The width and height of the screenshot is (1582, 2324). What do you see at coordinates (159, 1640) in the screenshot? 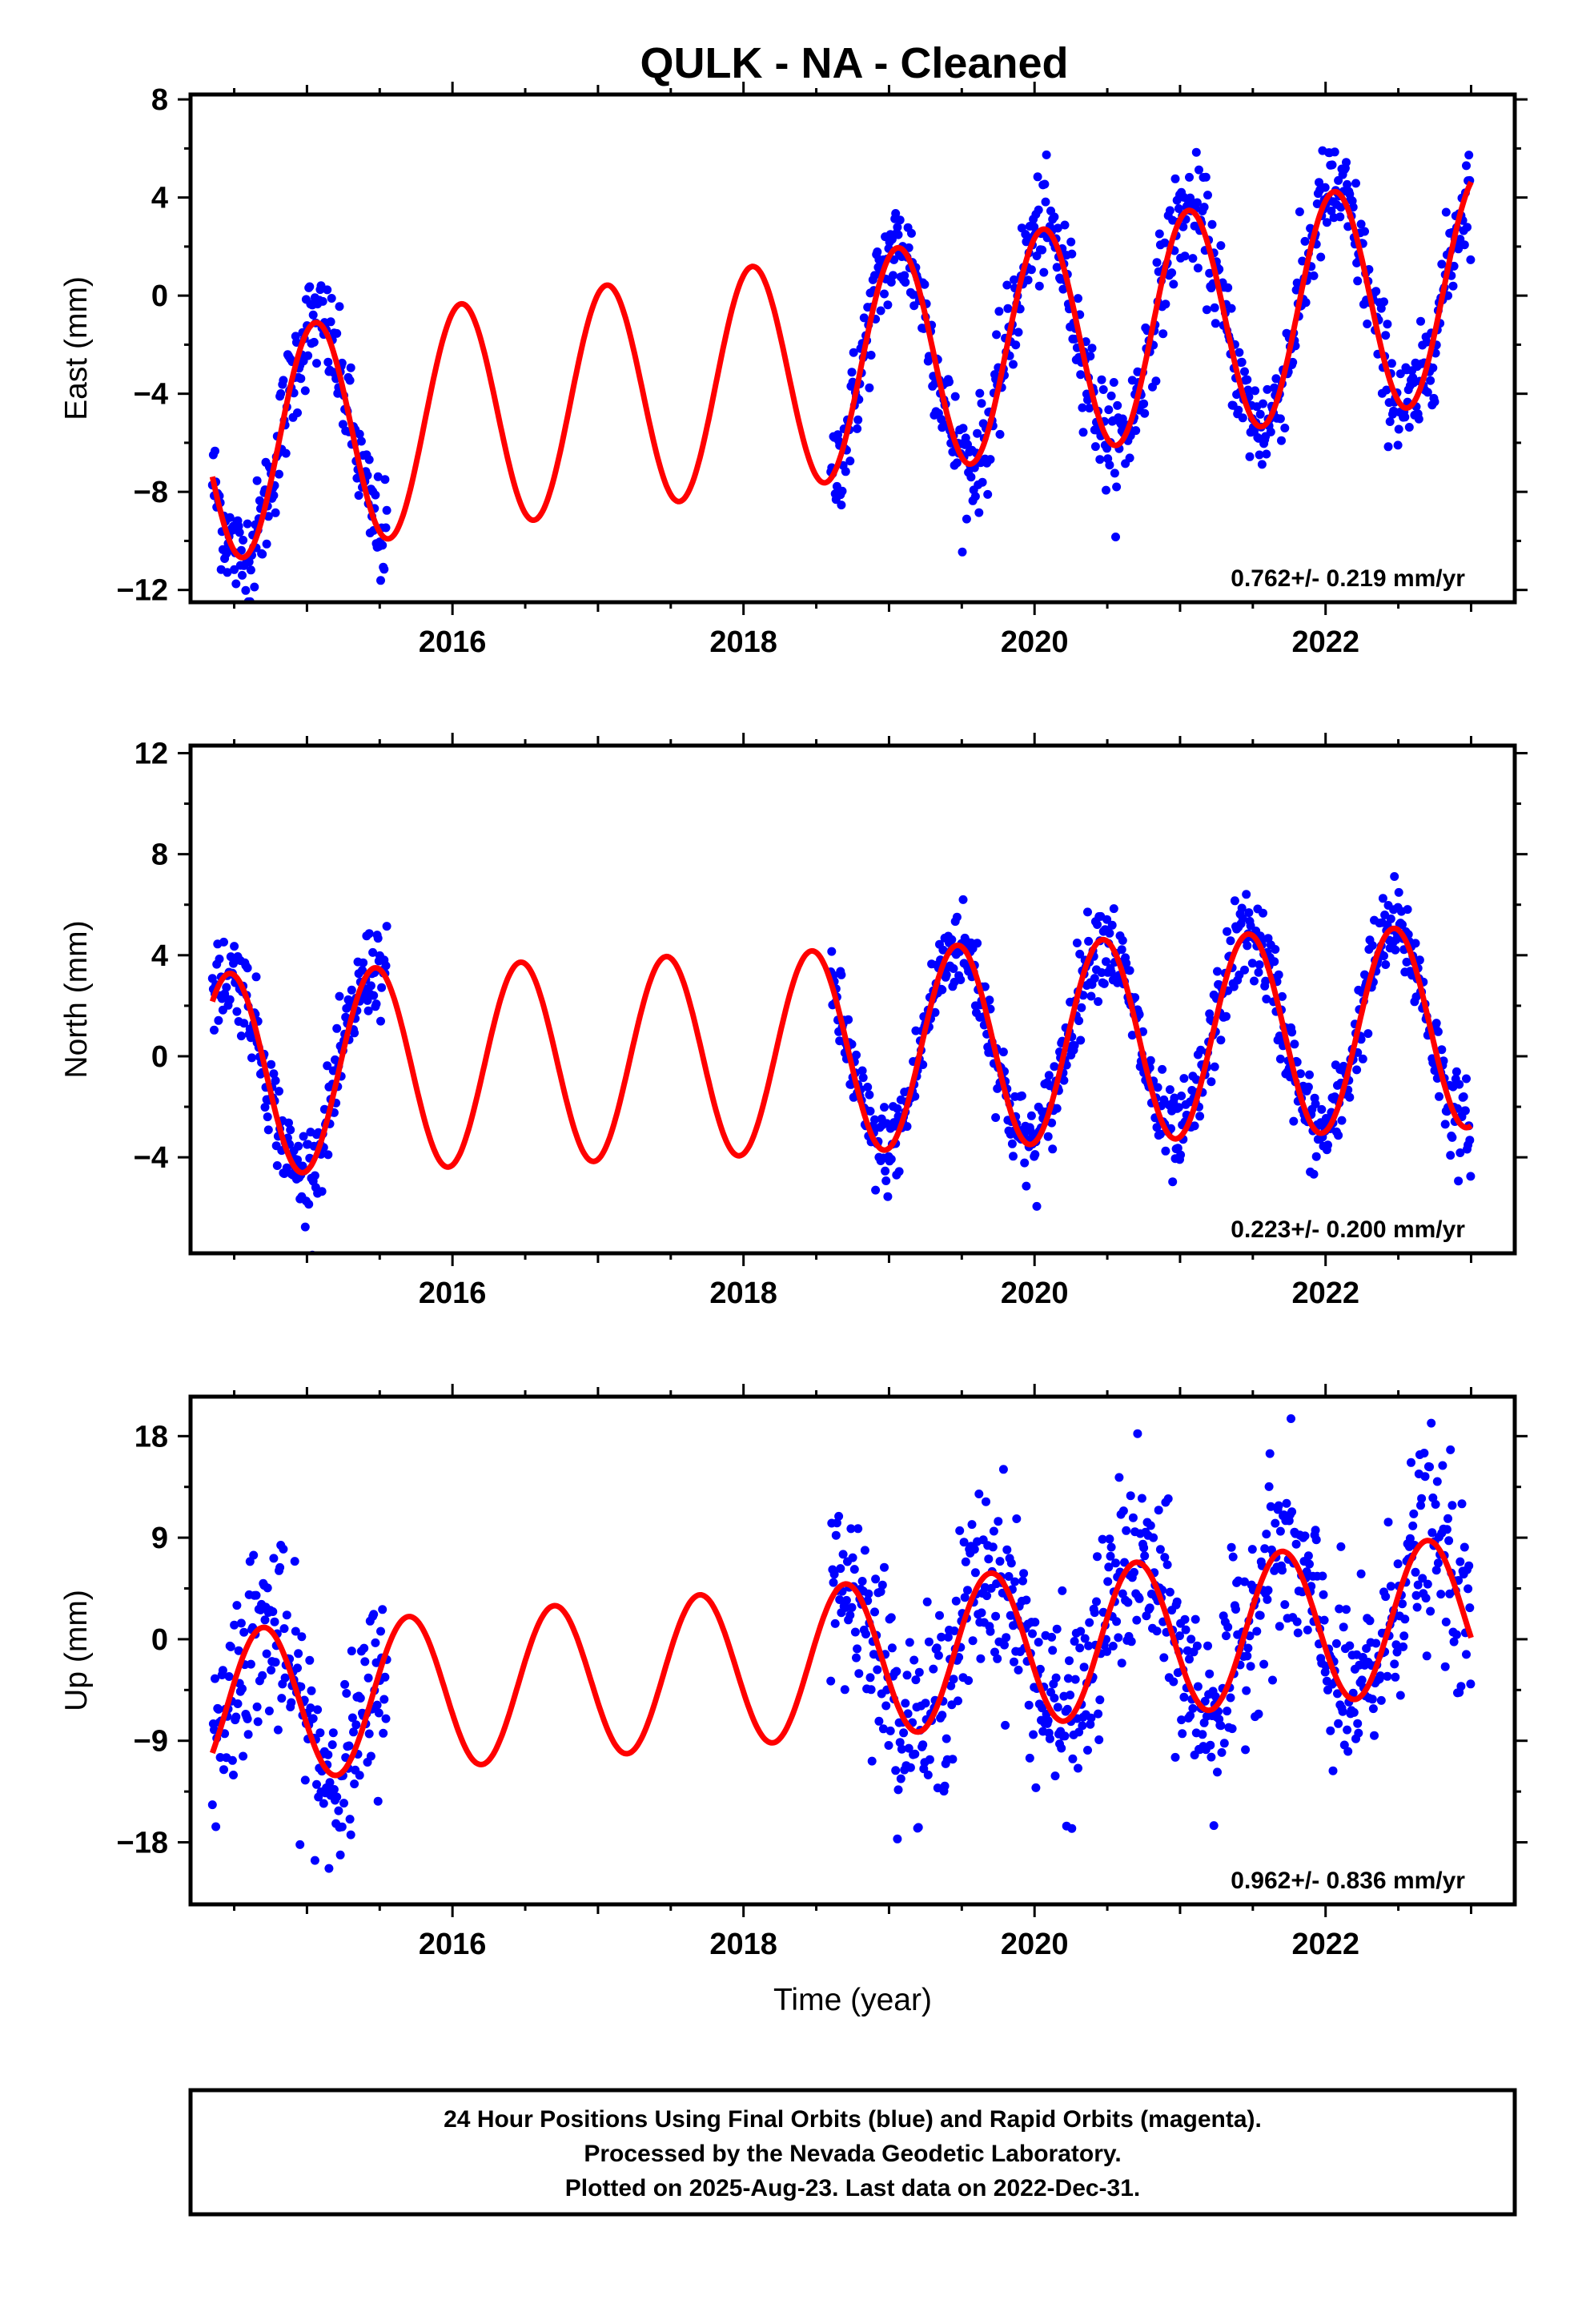
I see `y-tick-label: 0` at bounding box center [159, 1640].